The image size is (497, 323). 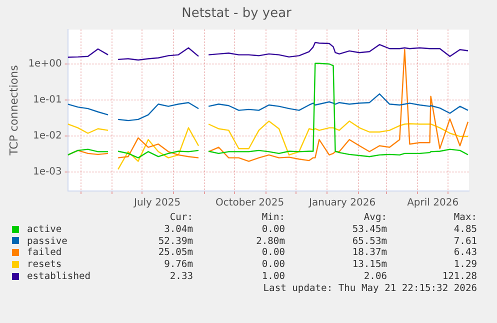 What do you see at coordinates (59, 276) in the screenshot?
I see `legend-label: established` at bounding box center [59, 276].